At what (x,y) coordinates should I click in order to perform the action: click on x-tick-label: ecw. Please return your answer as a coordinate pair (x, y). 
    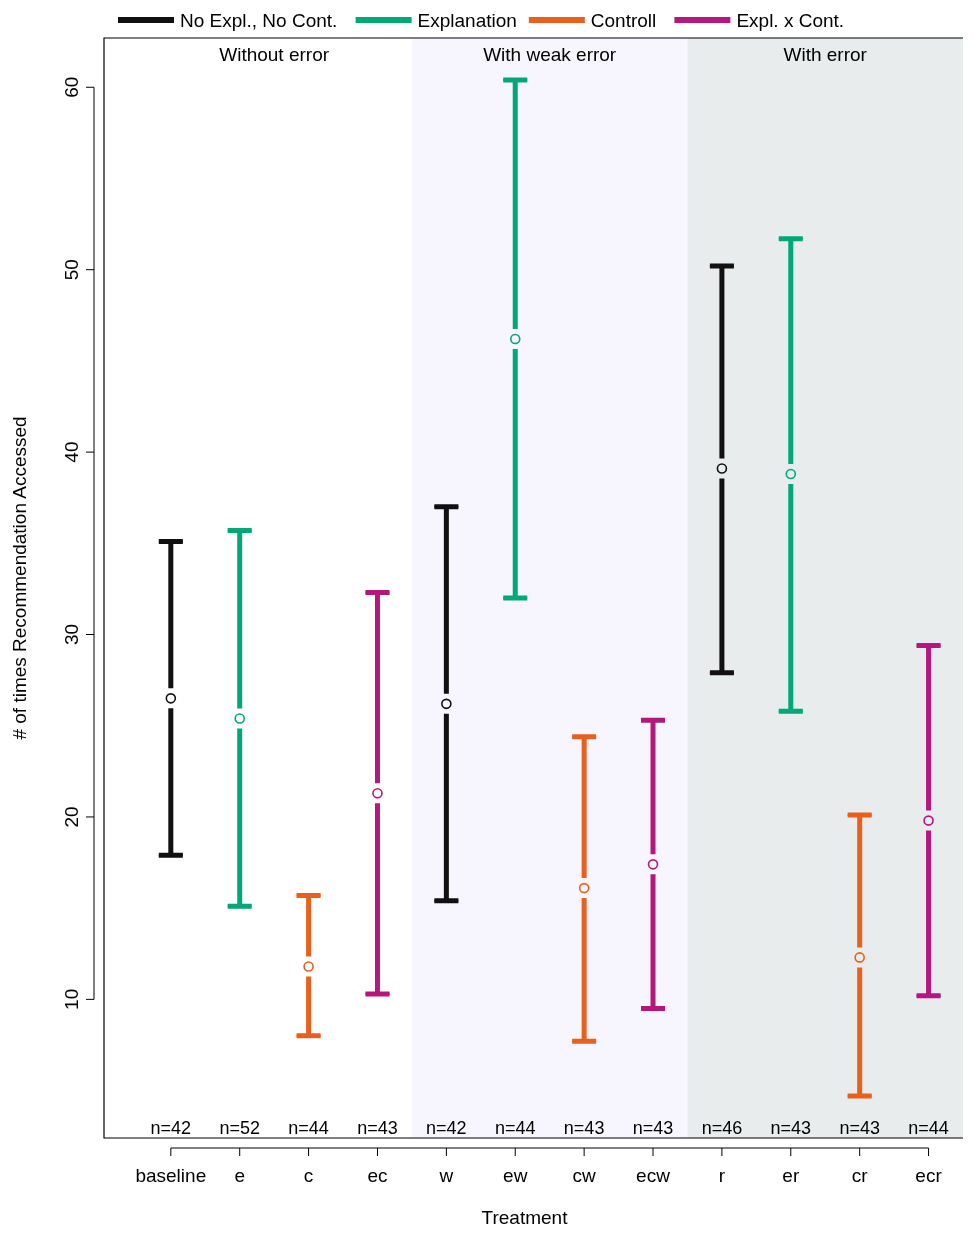
    Looking at the image, I should click on (653, 1175).